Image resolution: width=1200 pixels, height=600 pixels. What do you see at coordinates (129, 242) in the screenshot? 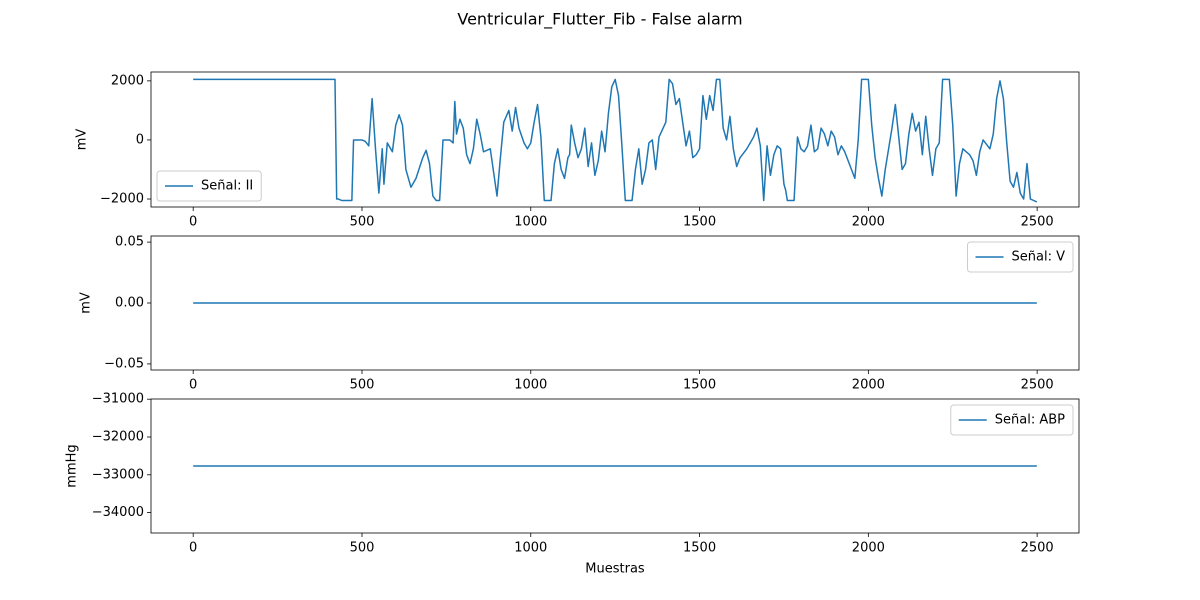
I see `y-tick-label: 0.05` at bounding box center [129, 242].